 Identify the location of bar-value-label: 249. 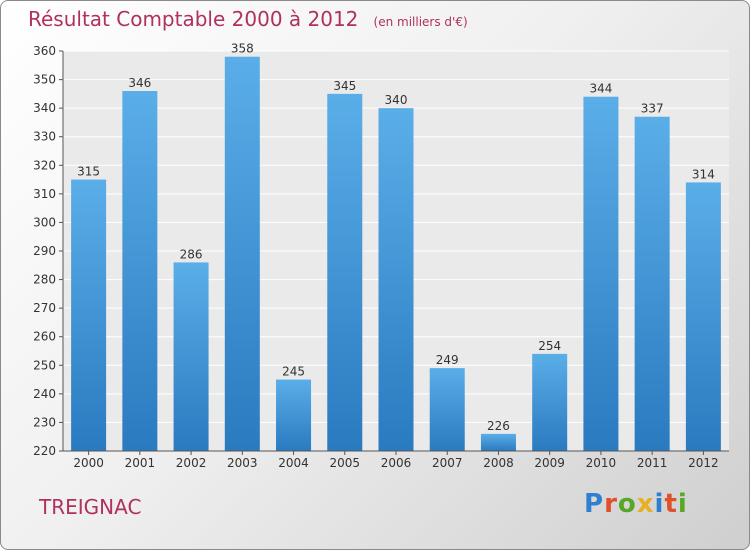
(447, 360).